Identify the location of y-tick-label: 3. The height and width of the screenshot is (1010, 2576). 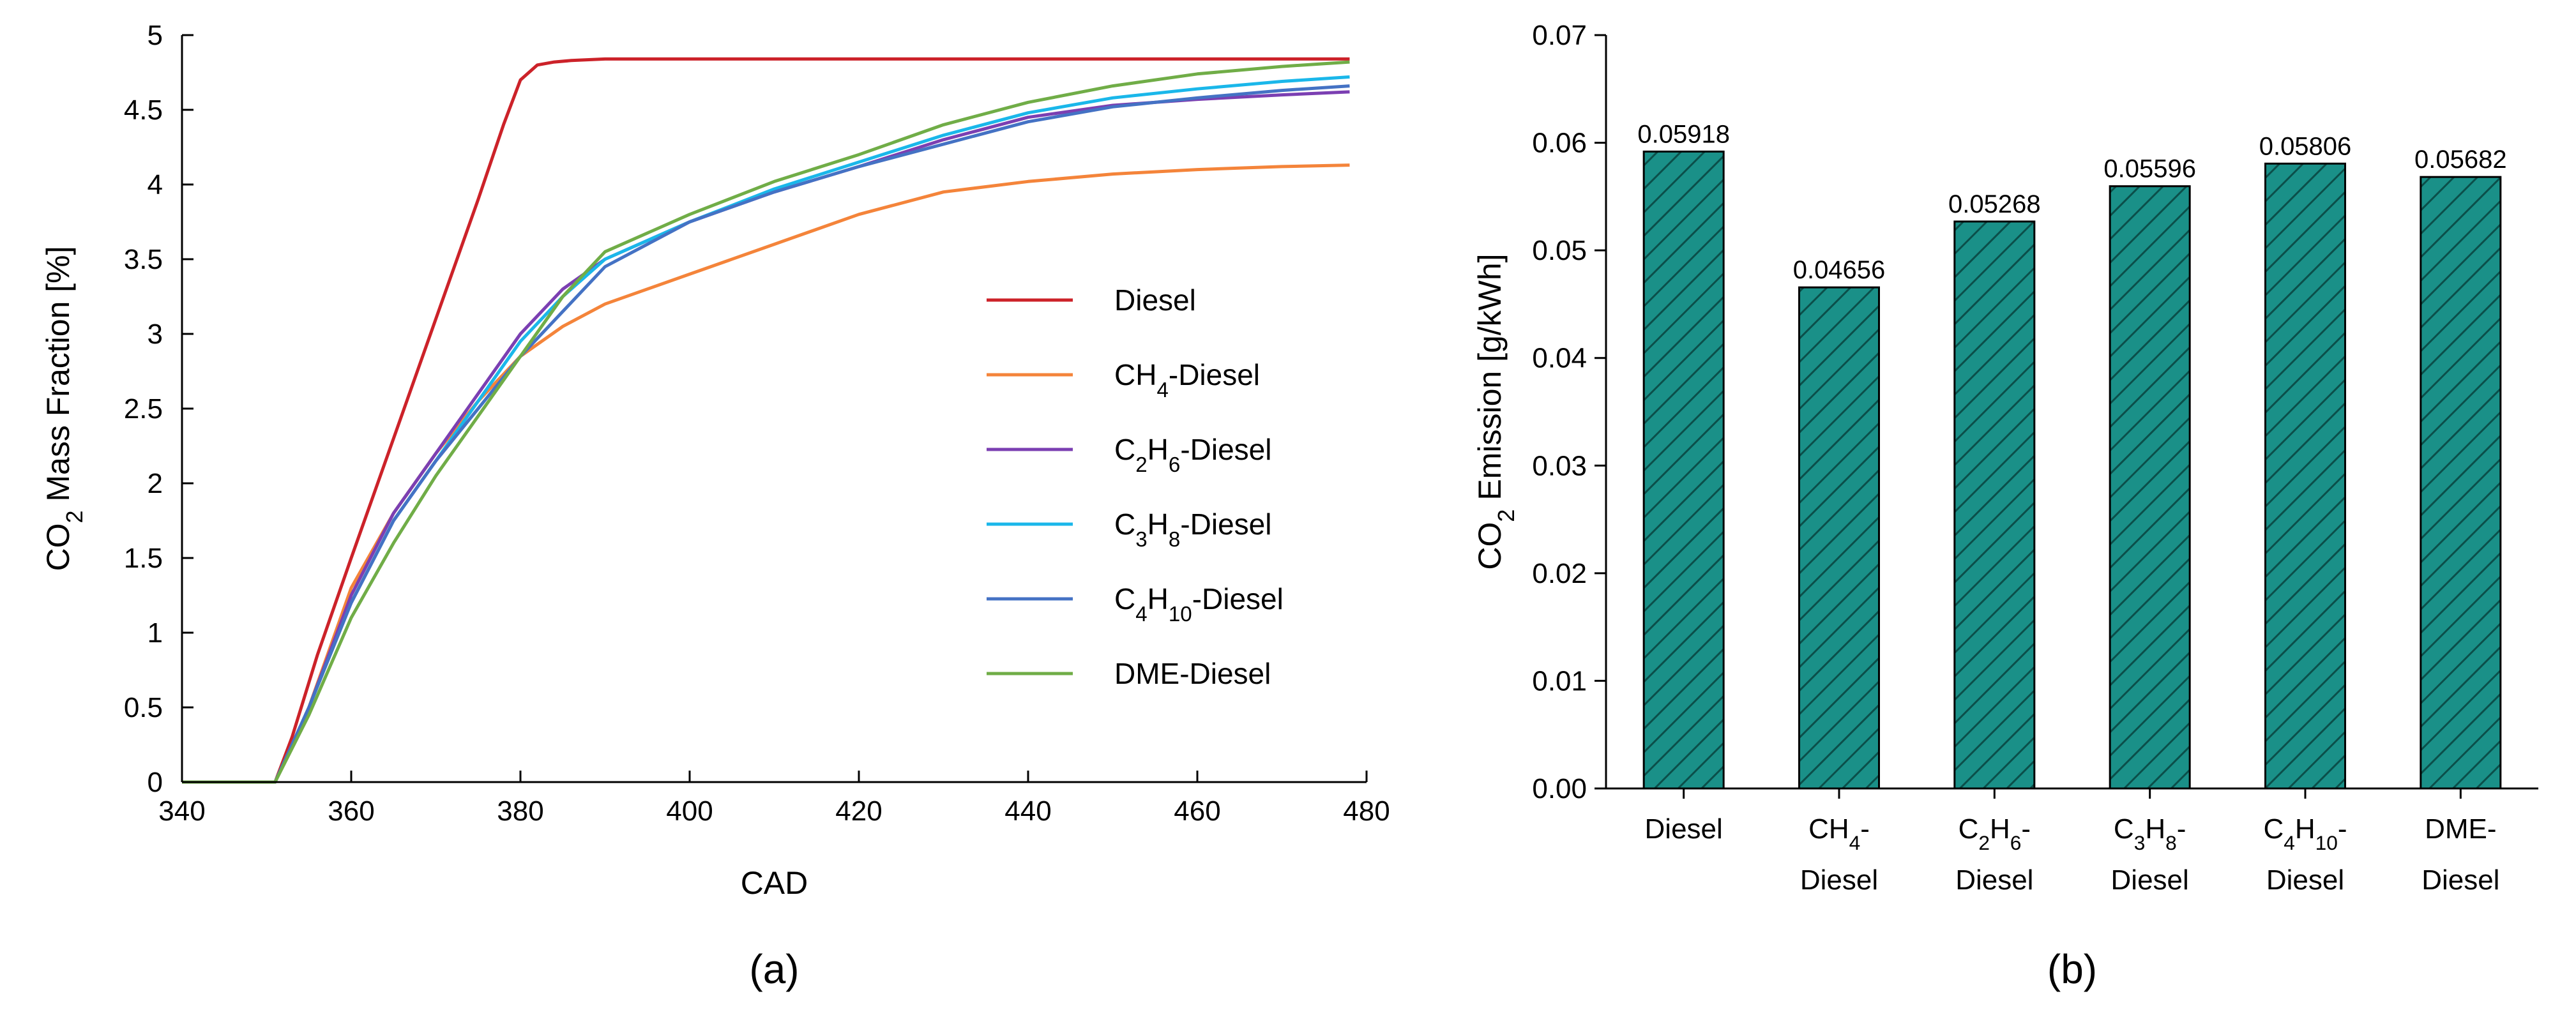
(156, 335).